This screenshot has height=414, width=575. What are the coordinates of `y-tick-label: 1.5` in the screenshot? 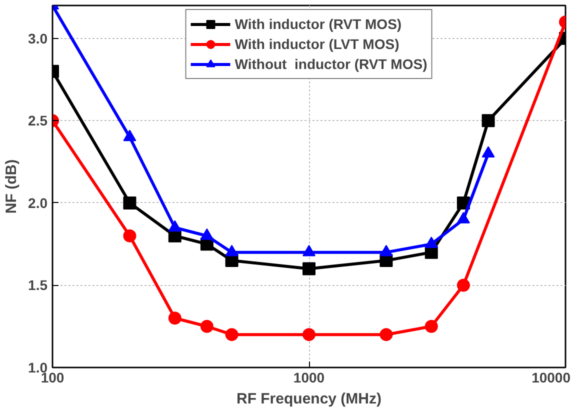 It's located at (38, 285).